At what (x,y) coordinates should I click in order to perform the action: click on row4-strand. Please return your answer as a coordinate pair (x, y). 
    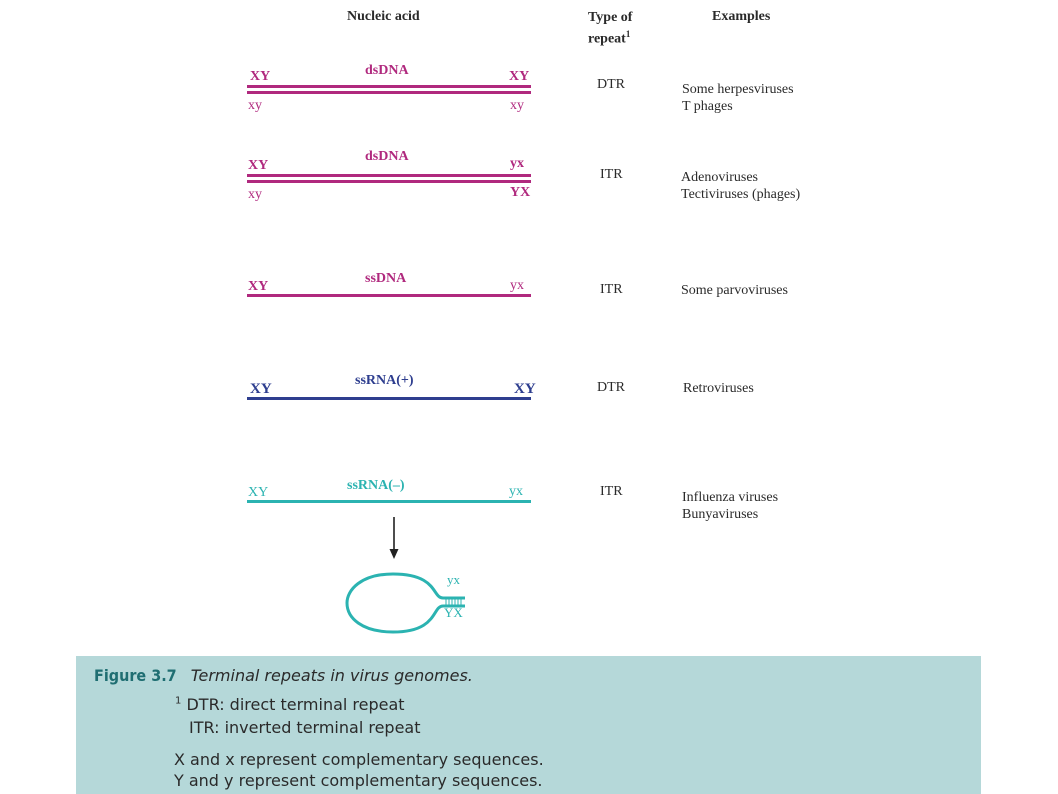
    Looking at the image, I should click on (389, 398).